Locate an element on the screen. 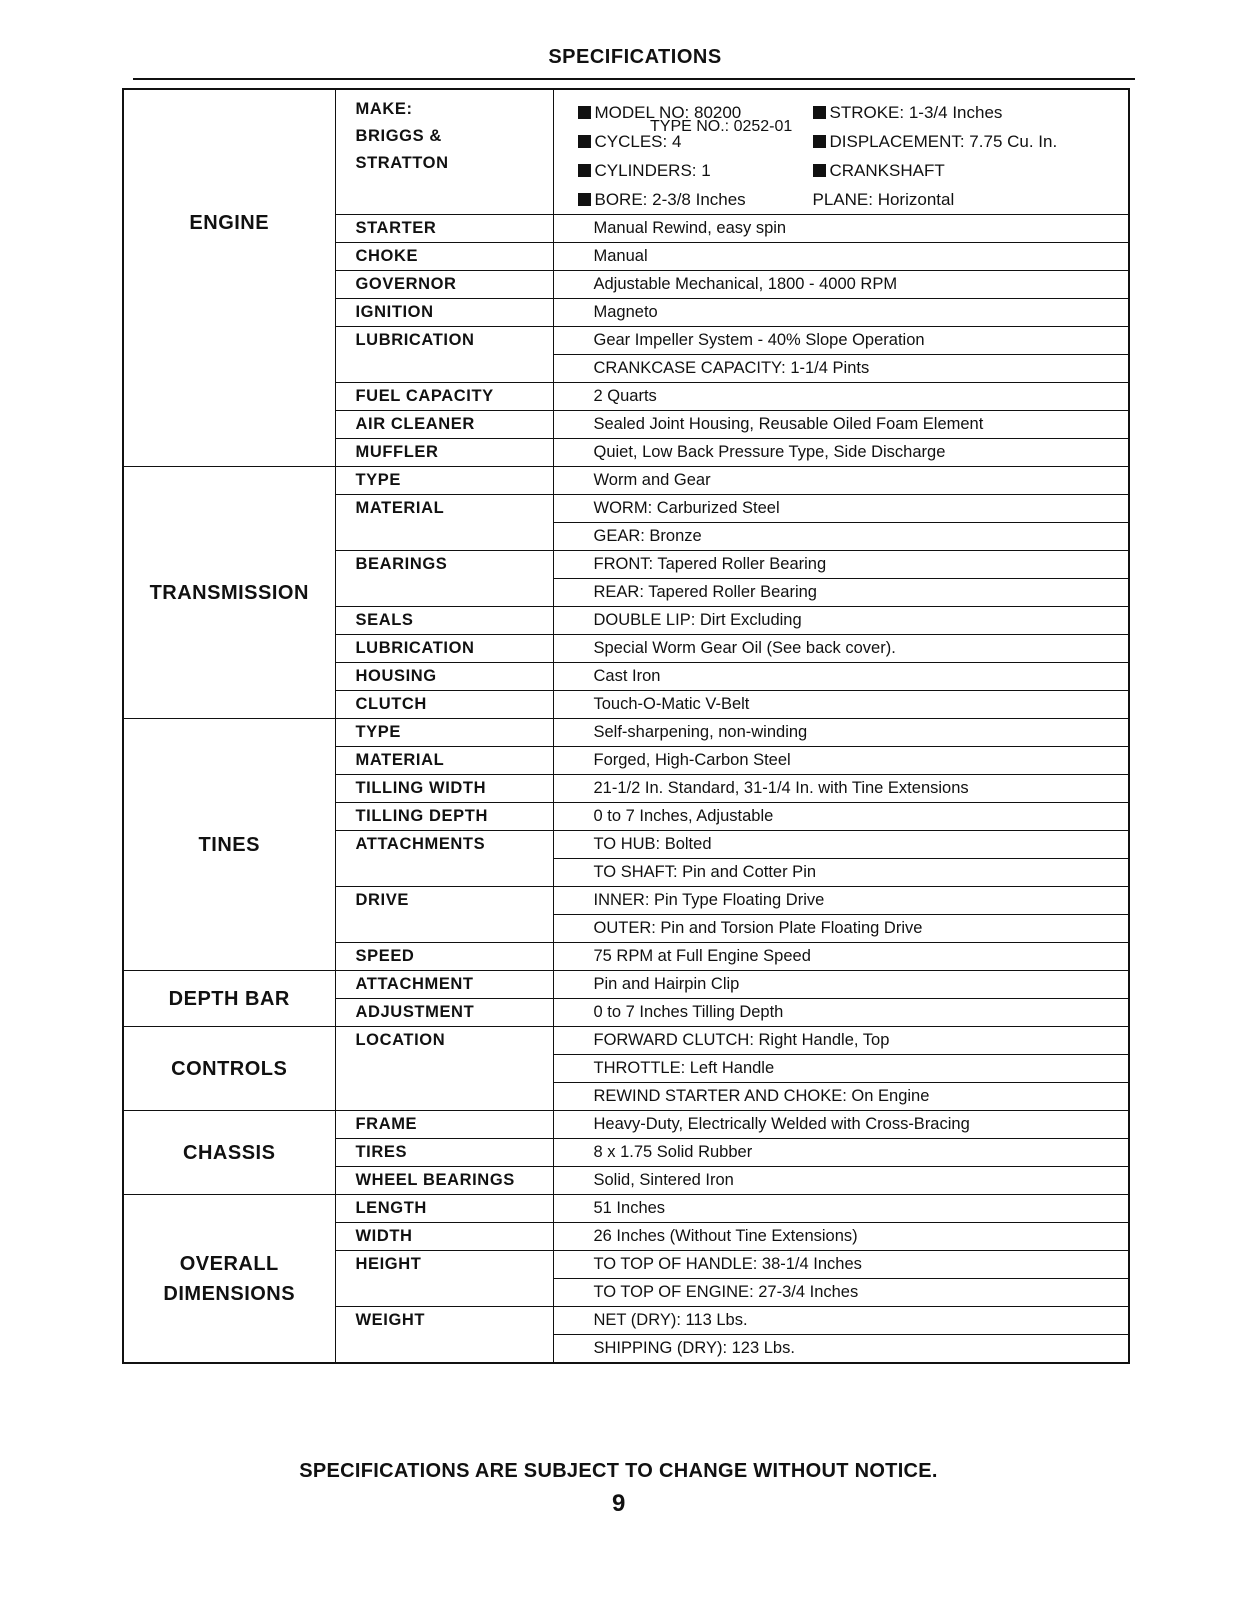 The width and height of the screenshot is (1237, 1600). spec-value: Manual is located at coordinates (841, 256).